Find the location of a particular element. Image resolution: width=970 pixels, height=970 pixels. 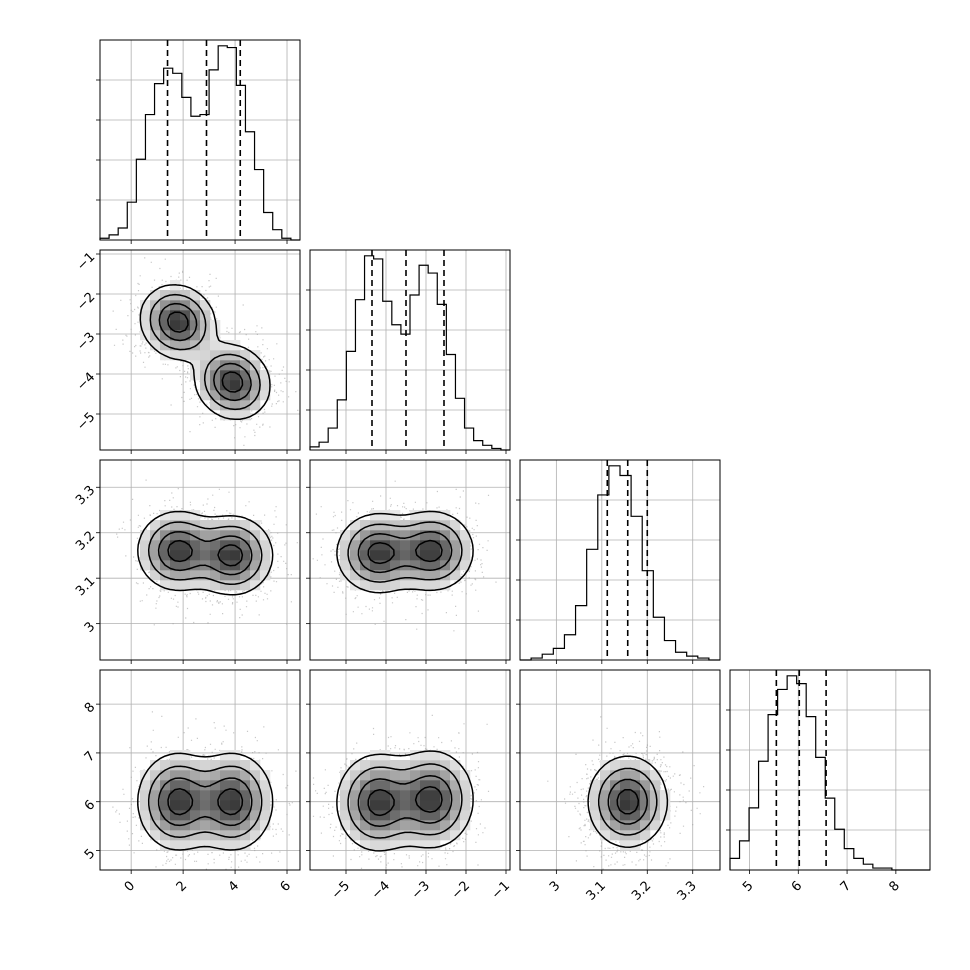

scatter-panel-0-2: 3 3.1 3.2 3.3 is located at coordinates (187, 561).